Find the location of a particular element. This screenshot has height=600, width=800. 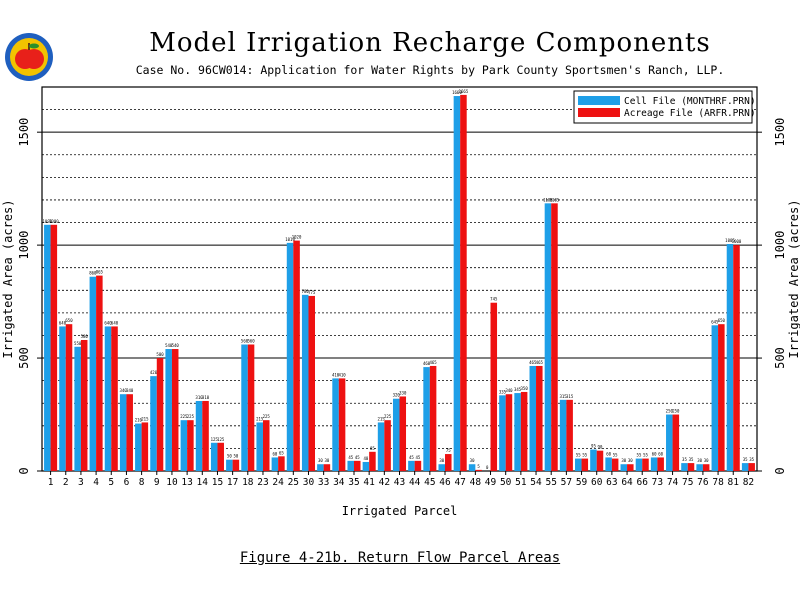

bar-value-label: 500 is located at coordinates (160, 354).